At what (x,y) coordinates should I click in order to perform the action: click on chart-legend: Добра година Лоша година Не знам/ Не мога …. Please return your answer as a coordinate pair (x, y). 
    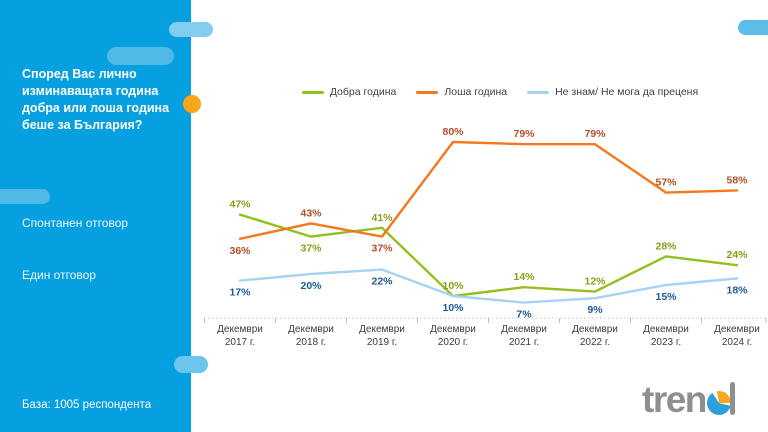
    Looking at the image, I should click on (499, 92).